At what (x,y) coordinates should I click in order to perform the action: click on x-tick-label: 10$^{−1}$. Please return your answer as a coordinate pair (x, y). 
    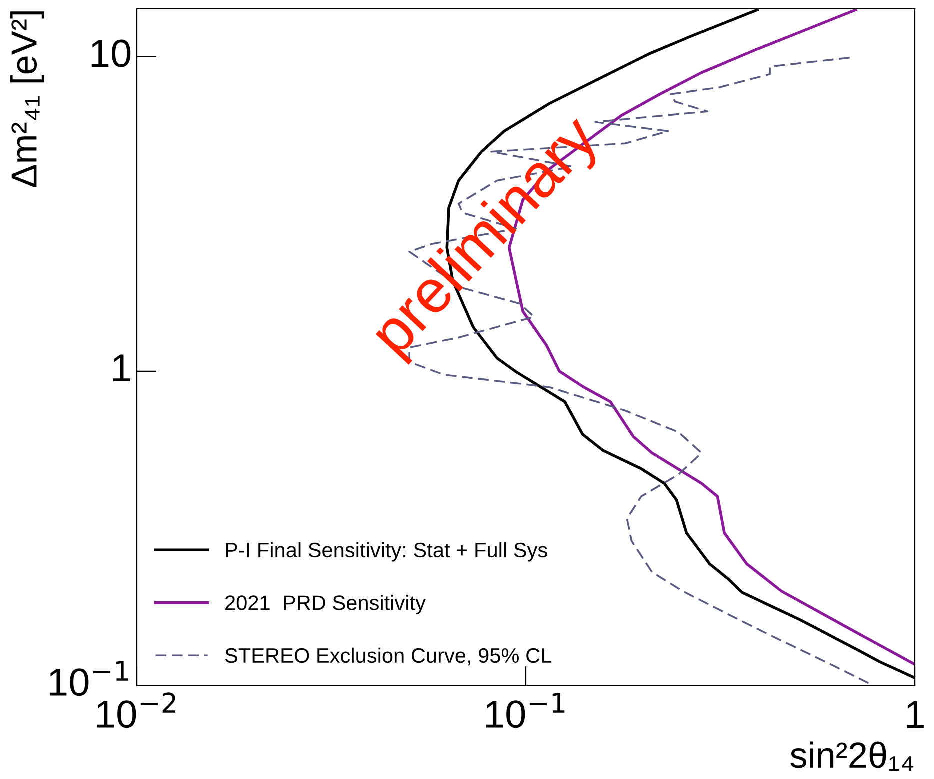
    Looking at the image, I should click on (525, 710).